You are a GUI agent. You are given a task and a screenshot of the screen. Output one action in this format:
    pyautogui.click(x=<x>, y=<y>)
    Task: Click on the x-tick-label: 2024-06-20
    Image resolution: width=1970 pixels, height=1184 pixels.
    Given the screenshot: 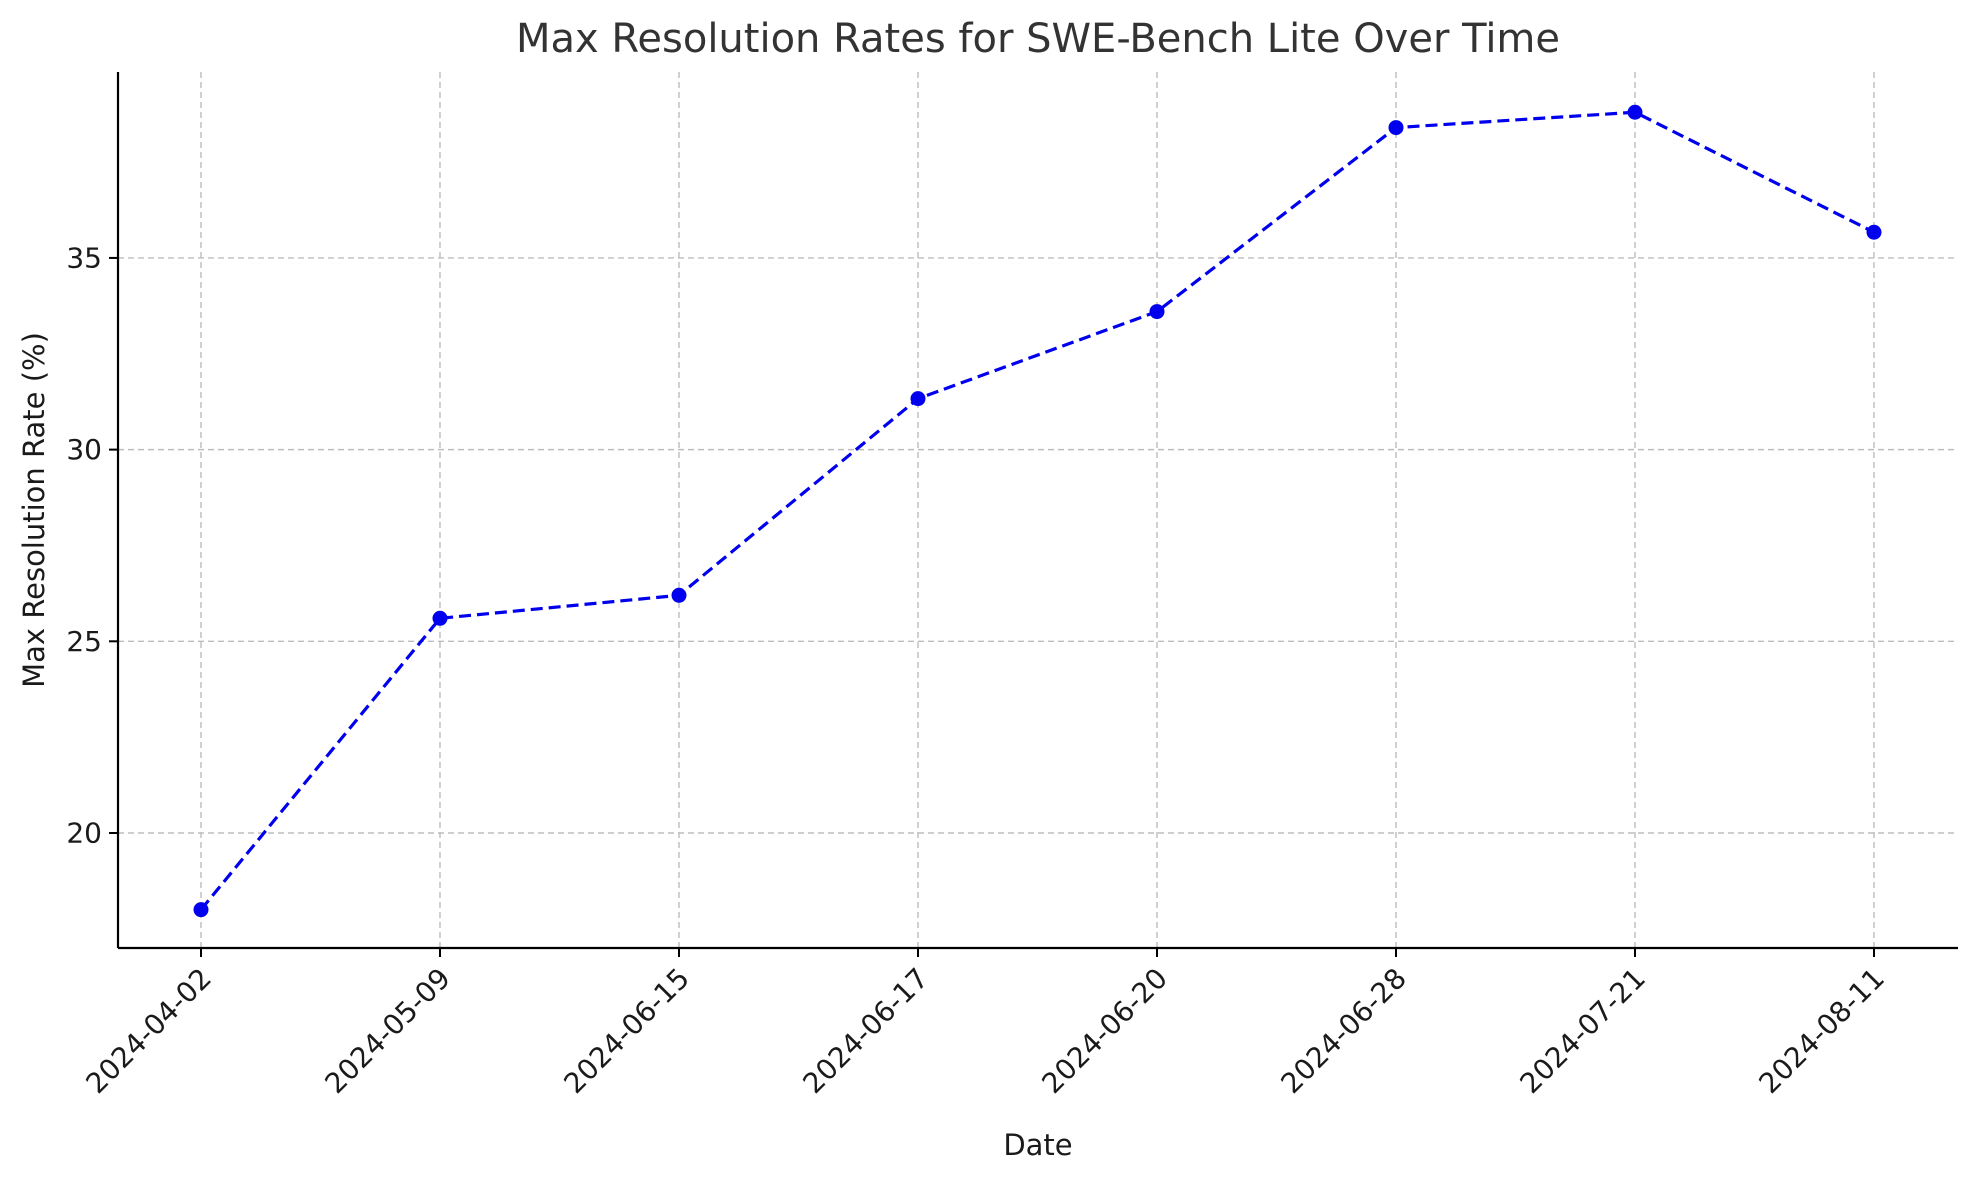 What is the action you would take?
    pyautogui.click(x=1105, y=1031)
    